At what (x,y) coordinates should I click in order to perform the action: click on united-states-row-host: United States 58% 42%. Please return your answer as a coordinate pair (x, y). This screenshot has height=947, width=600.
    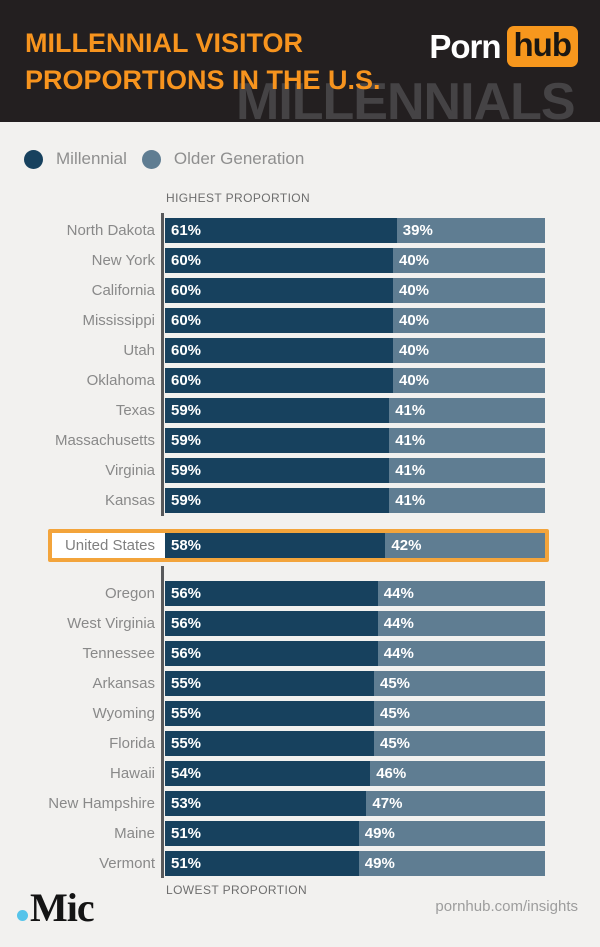
    Looking at the image, I should click on (298, 545).